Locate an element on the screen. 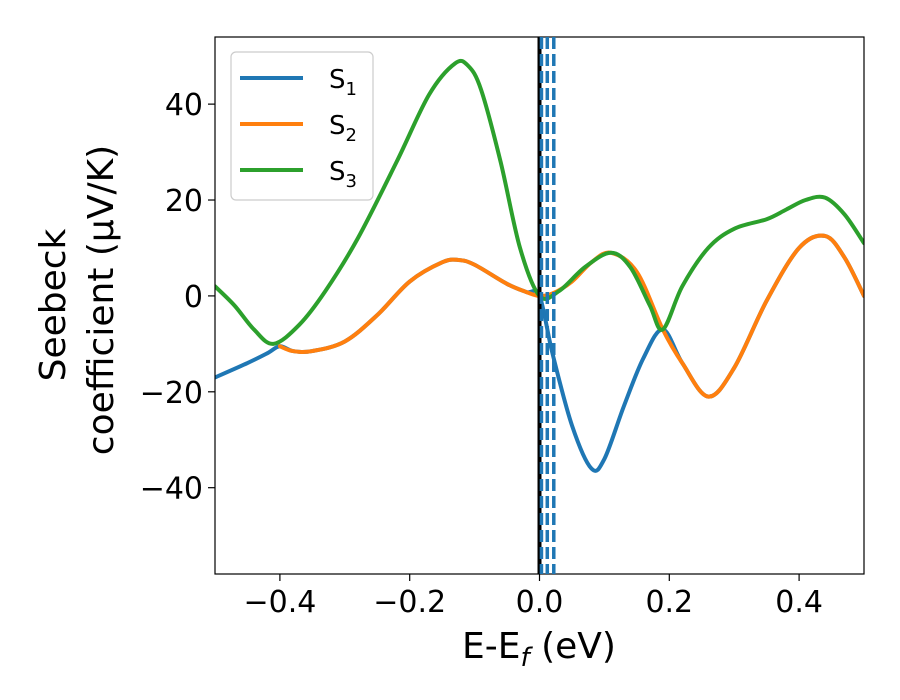 The width and height of the screenshot is (900, 700). y-tick-label: −20 is located at coordinates (171, 393).